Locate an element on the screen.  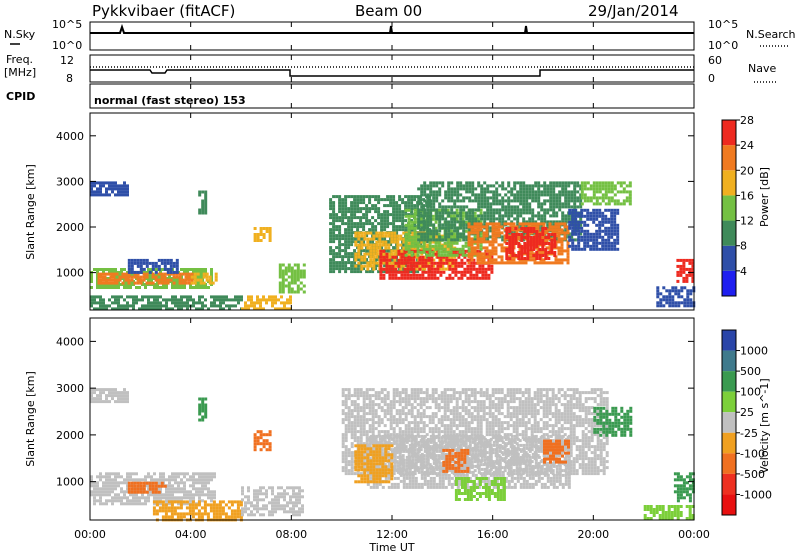
velocity-colorbar-label: -100 is located at coordinates (752, 453).